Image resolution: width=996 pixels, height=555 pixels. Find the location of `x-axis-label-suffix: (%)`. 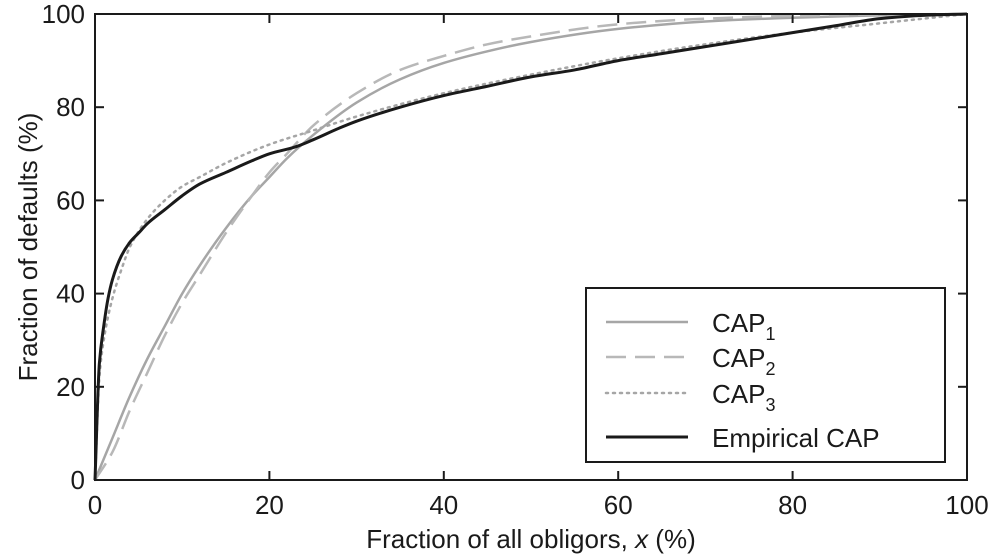

x-axis-label-suffix: (%) is located at coordinates (672, 539).